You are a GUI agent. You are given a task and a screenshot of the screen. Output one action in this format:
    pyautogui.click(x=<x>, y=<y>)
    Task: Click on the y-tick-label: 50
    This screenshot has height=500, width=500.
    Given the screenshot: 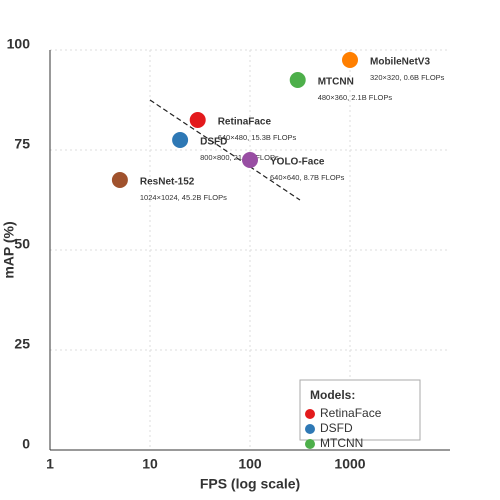 What is the action you would take?
    pyautogui.click(x=22, y=244)
    